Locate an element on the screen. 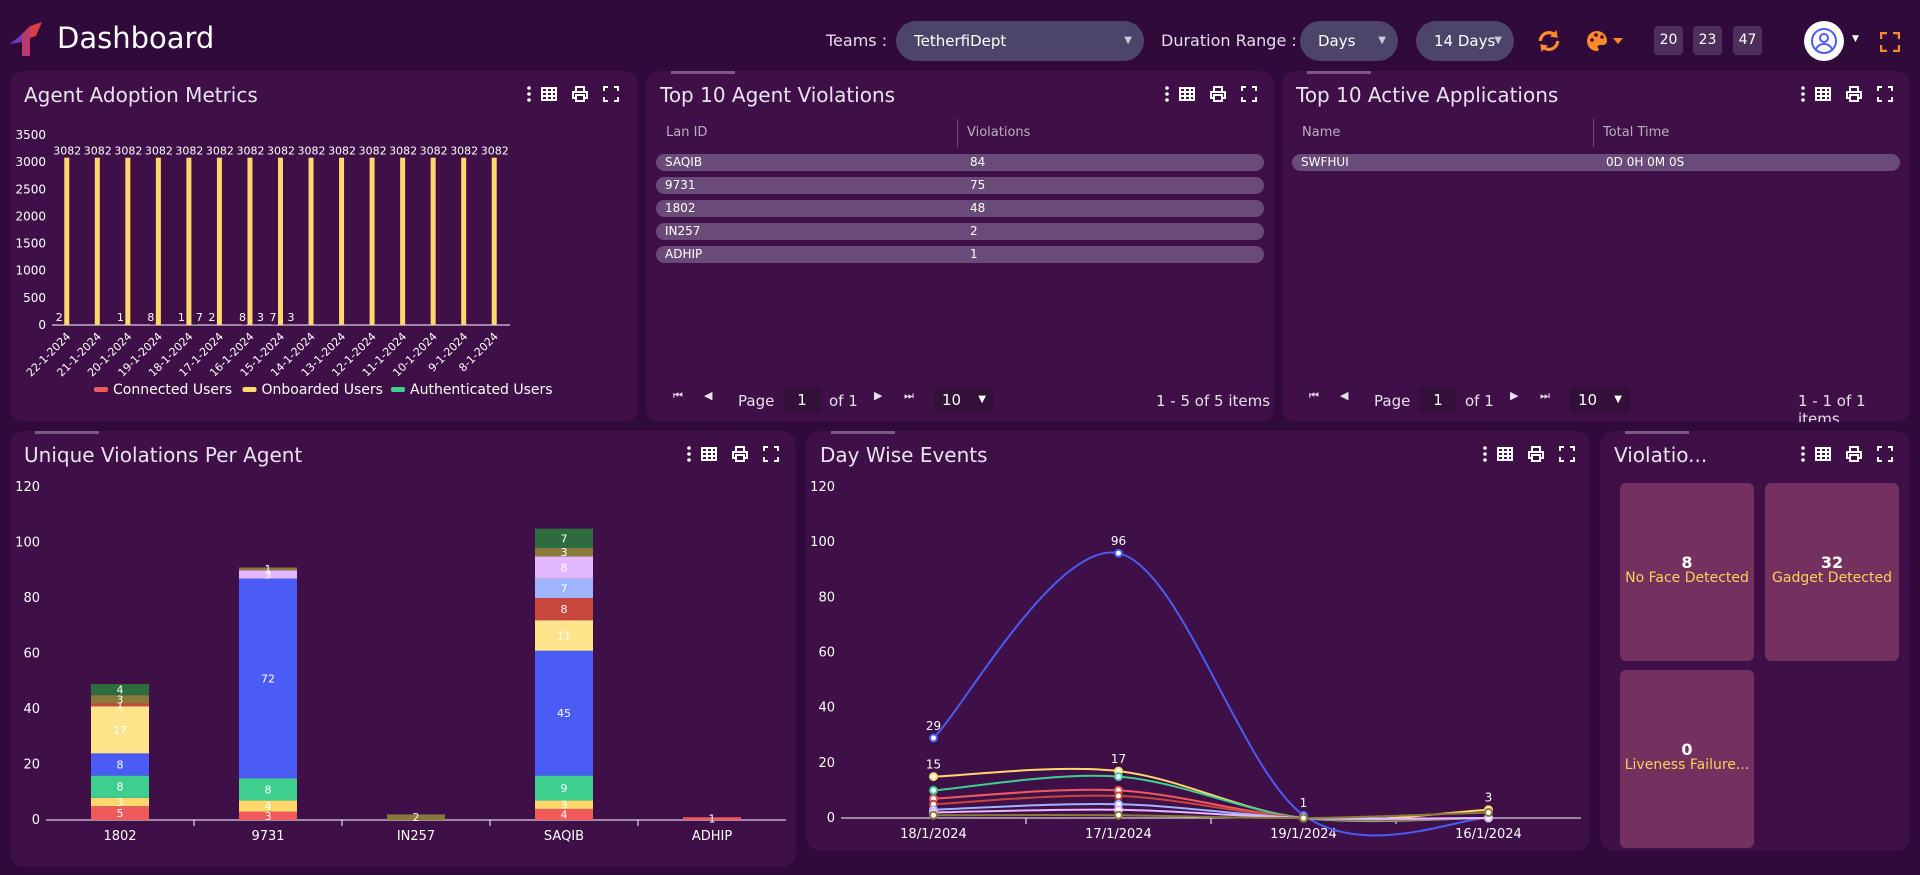  data-label: 1 is located at coordinates (712, 819).